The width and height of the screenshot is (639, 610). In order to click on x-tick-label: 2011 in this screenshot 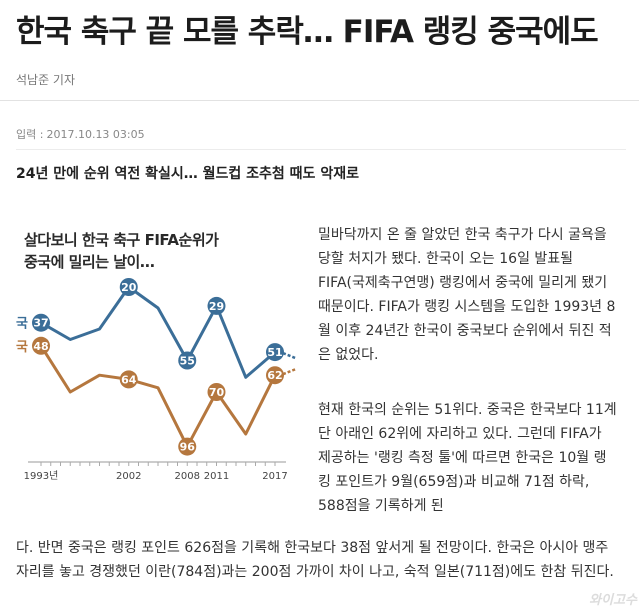, I will do `click(216, 476)`.